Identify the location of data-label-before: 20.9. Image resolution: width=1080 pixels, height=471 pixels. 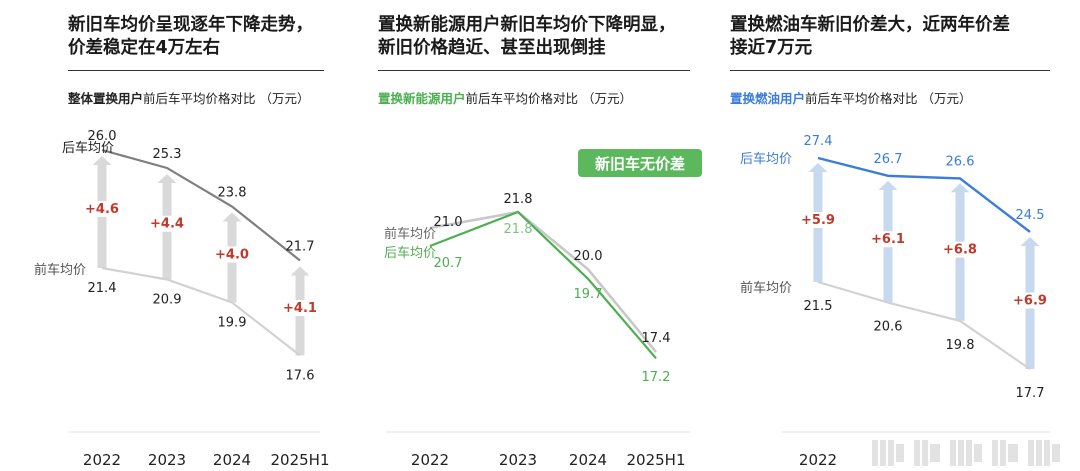
(167, 300).